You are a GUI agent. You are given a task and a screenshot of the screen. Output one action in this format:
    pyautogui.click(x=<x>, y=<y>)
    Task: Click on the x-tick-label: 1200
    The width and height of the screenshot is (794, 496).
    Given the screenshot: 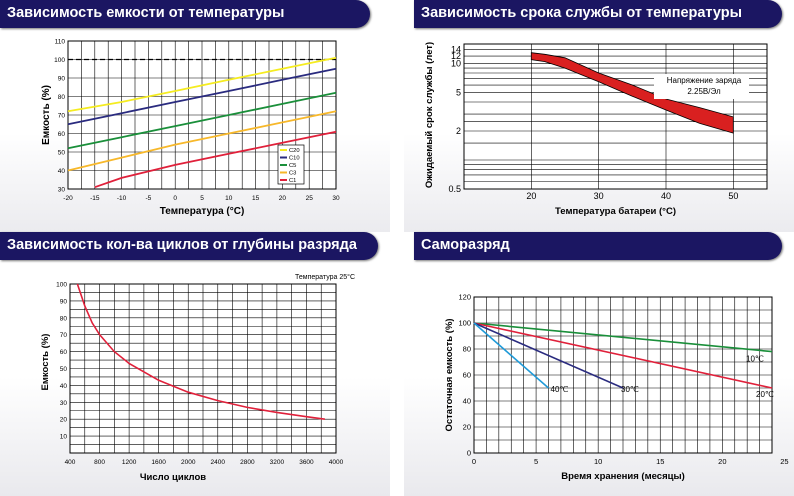 What is the action you would take?
    pyautogui.click(x=129, y=462)
    